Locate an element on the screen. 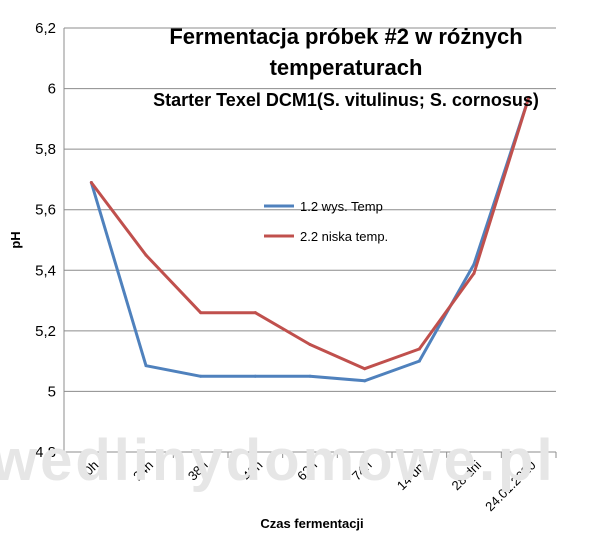 This screenshot has height=540, width=602. y-tick-label: 5,6 is located at coordinates (45, 210).